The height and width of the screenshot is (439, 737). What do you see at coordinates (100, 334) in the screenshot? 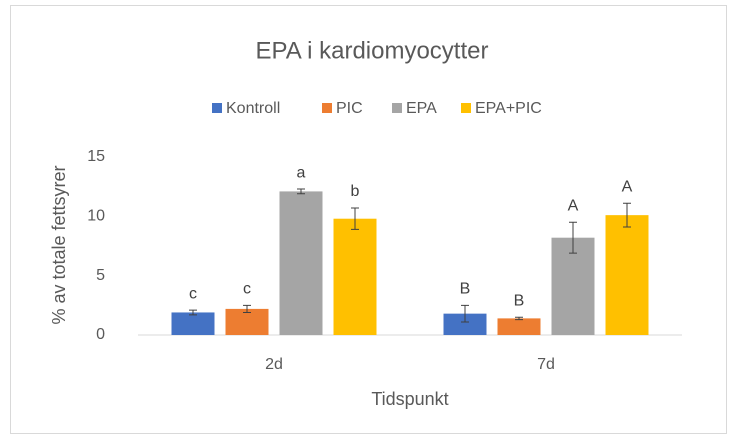
I see `y-tick-label: 0` at bounding box center [100, 334].